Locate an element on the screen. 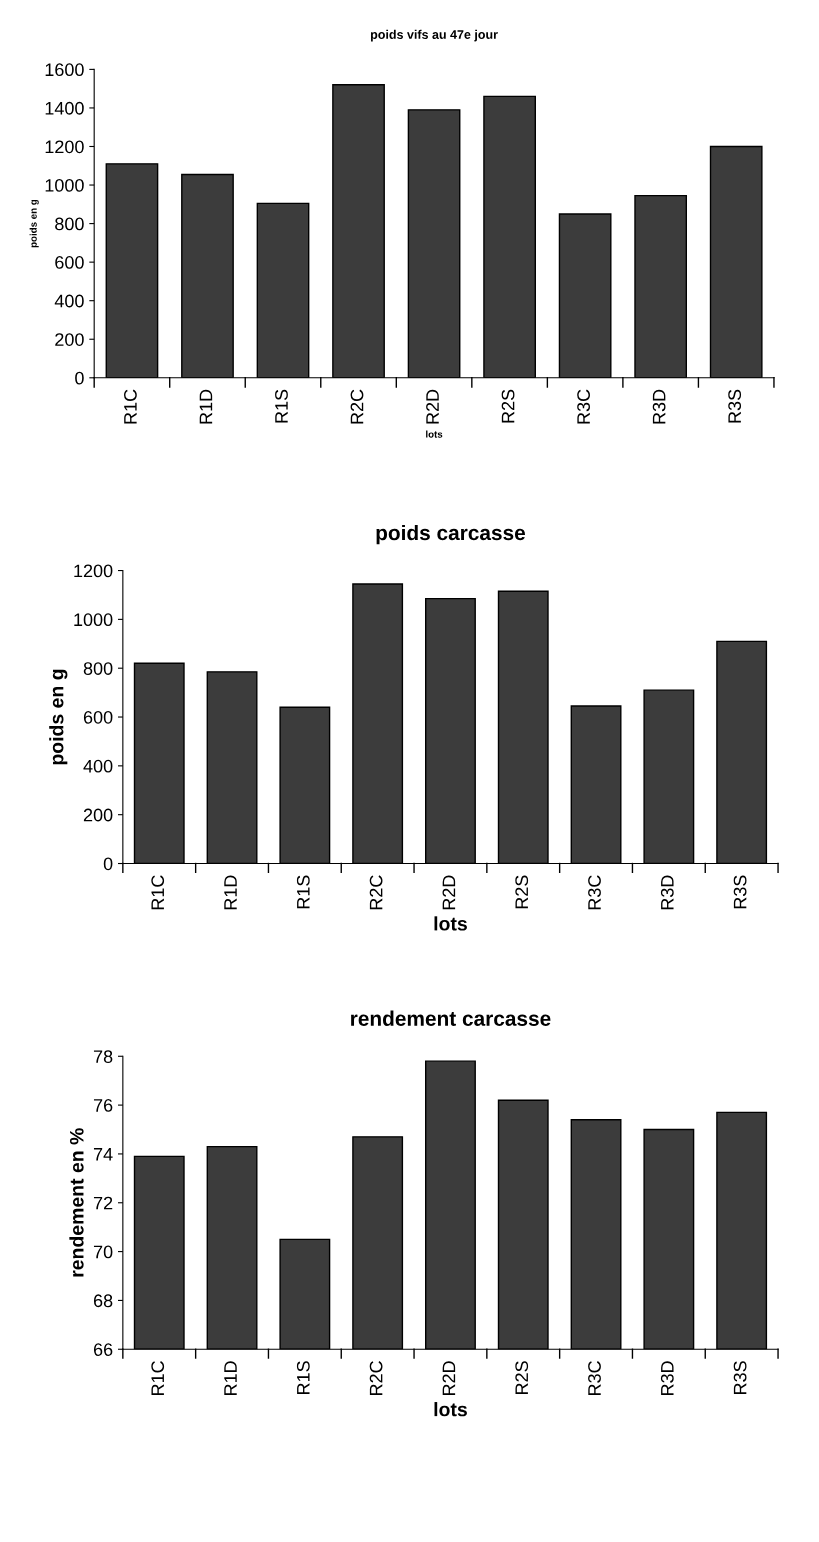 The width and height of the screenshot is (819, 1542). y-tick-label: 66 is located at coordinates (103, 1349).